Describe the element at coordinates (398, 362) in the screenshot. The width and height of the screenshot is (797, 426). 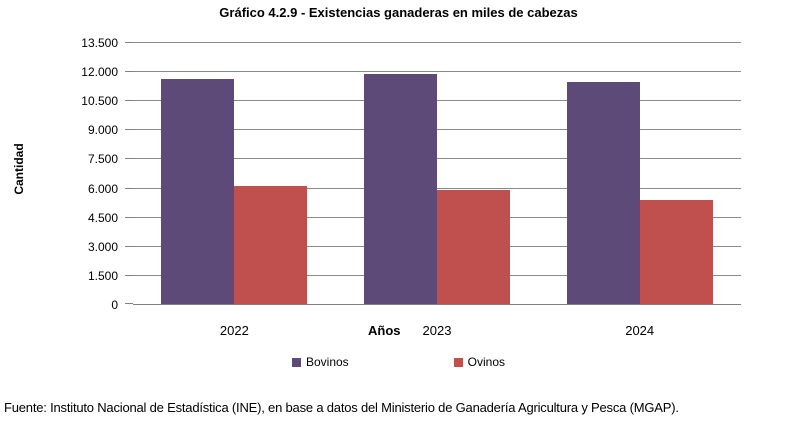
I see `legend: Bovinos Ovinos` at that location.